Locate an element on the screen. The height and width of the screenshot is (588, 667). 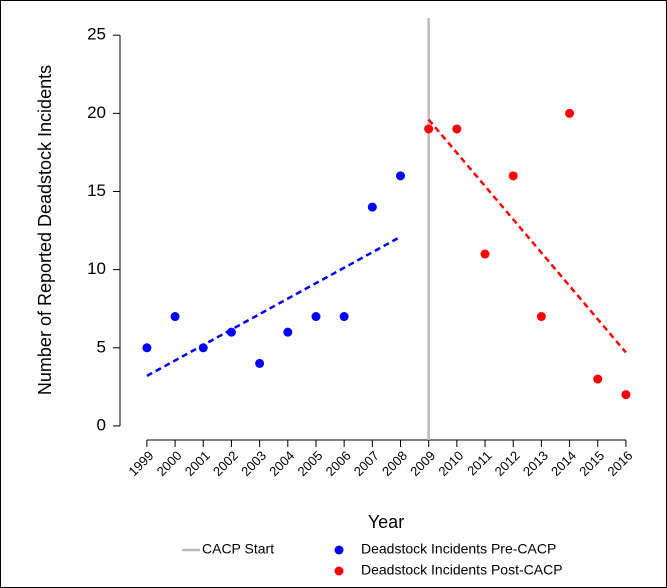
y-axis-title: Number of Reported Deadstock Incidents is located at coordinates (45, 230).